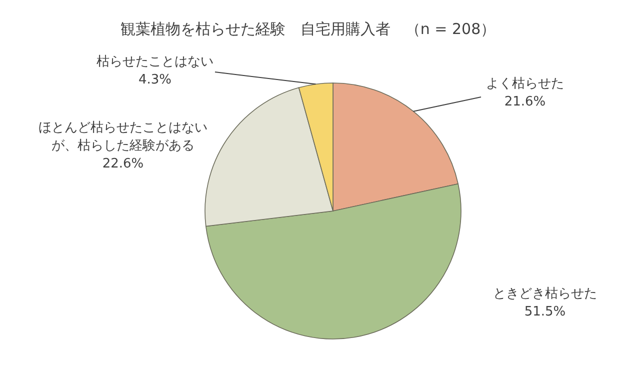 This screenshot has height=370, width=640. Describe the element at coordinates (155, 62) in the screenshot. I see `slice-label: 枯らせたことはない` at that location.